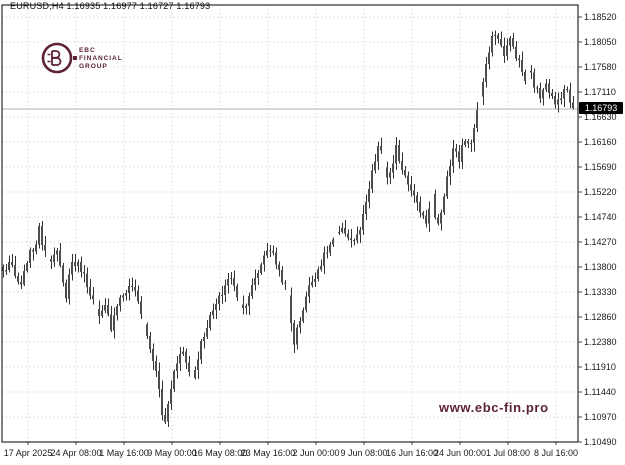  I want to click on time-axis-label: 2 Jun 00:00, so click(316, 453).